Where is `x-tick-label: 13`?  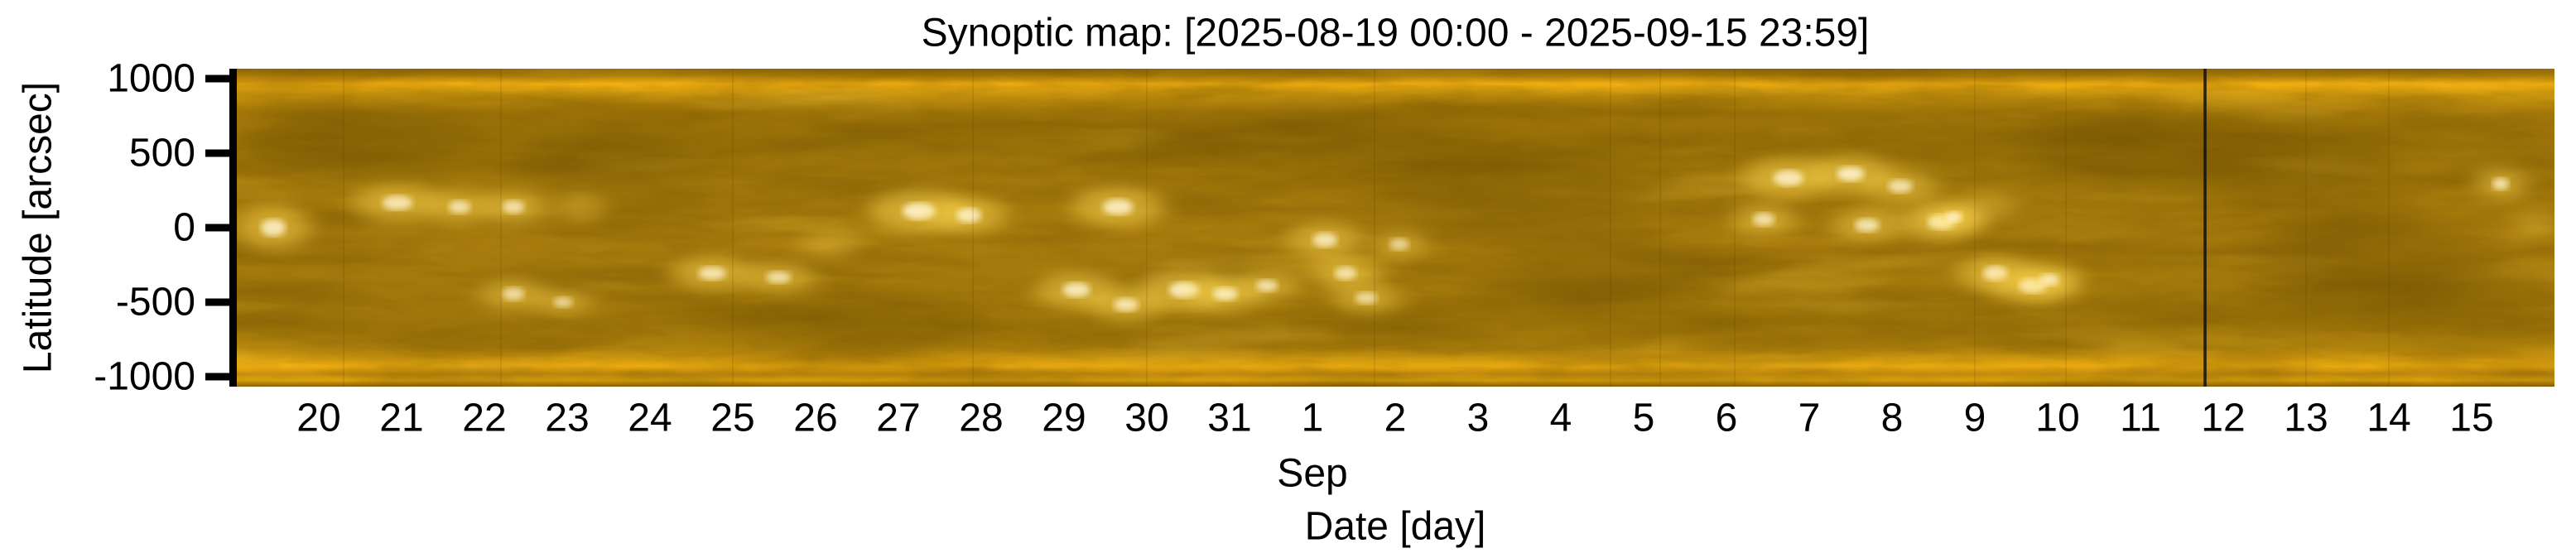
x-tick-label: 13 is located at coordinates (2306, 418).